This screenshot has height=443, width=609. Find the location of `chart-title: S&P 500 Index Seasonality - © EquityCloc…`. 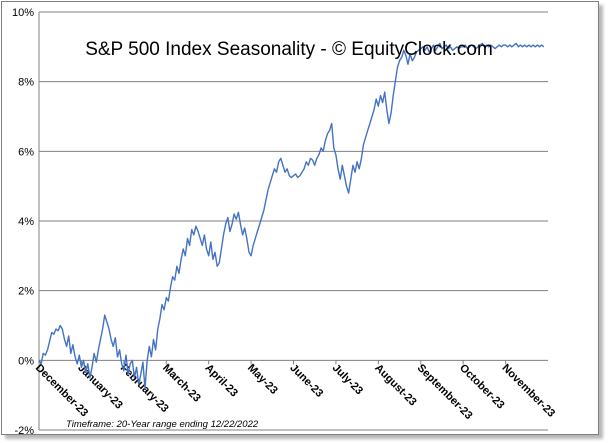

chart-title: S&P 500 Index Seasonality - © EquityCloc… is located at coordinates (289, 49).